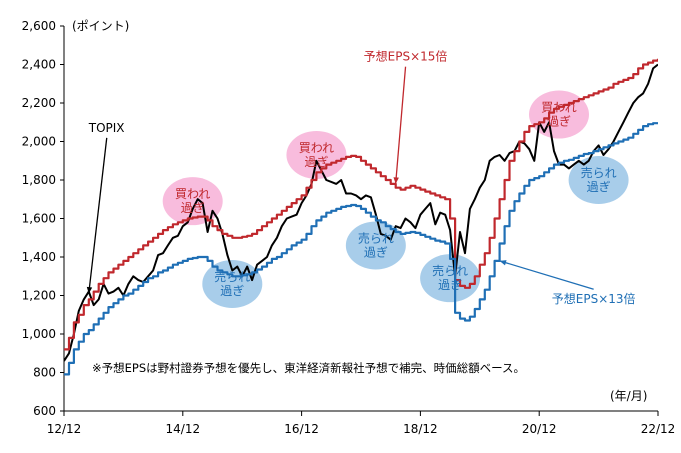 The height and width of the screenshot is (453, 681). What do you see at coordinates (39, 65) in the screenshot?
I see `y-tick-label: 2,400` at bounding box center [39, 65].